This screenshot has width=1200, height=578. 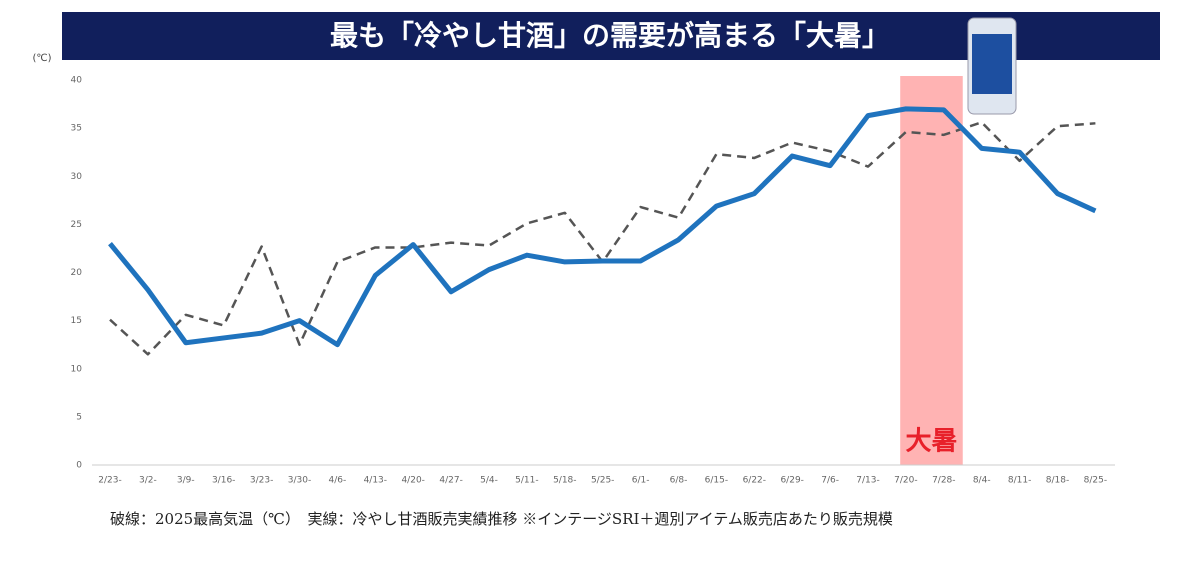 I want to click on x-tick-label: 7/13-, so click(x=867, y=481).